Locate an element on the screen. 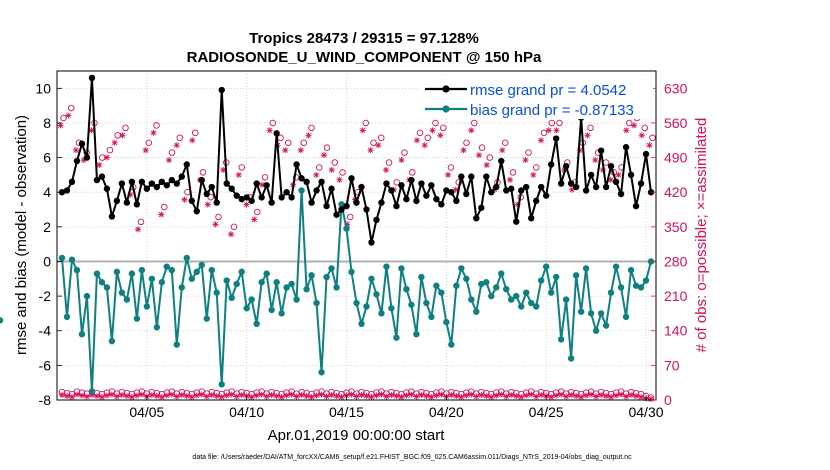  chart-title-line2: RADIOSONDE_U_WIND_COMPONENT @ 150 hPa is located at coordinates (364, 57).